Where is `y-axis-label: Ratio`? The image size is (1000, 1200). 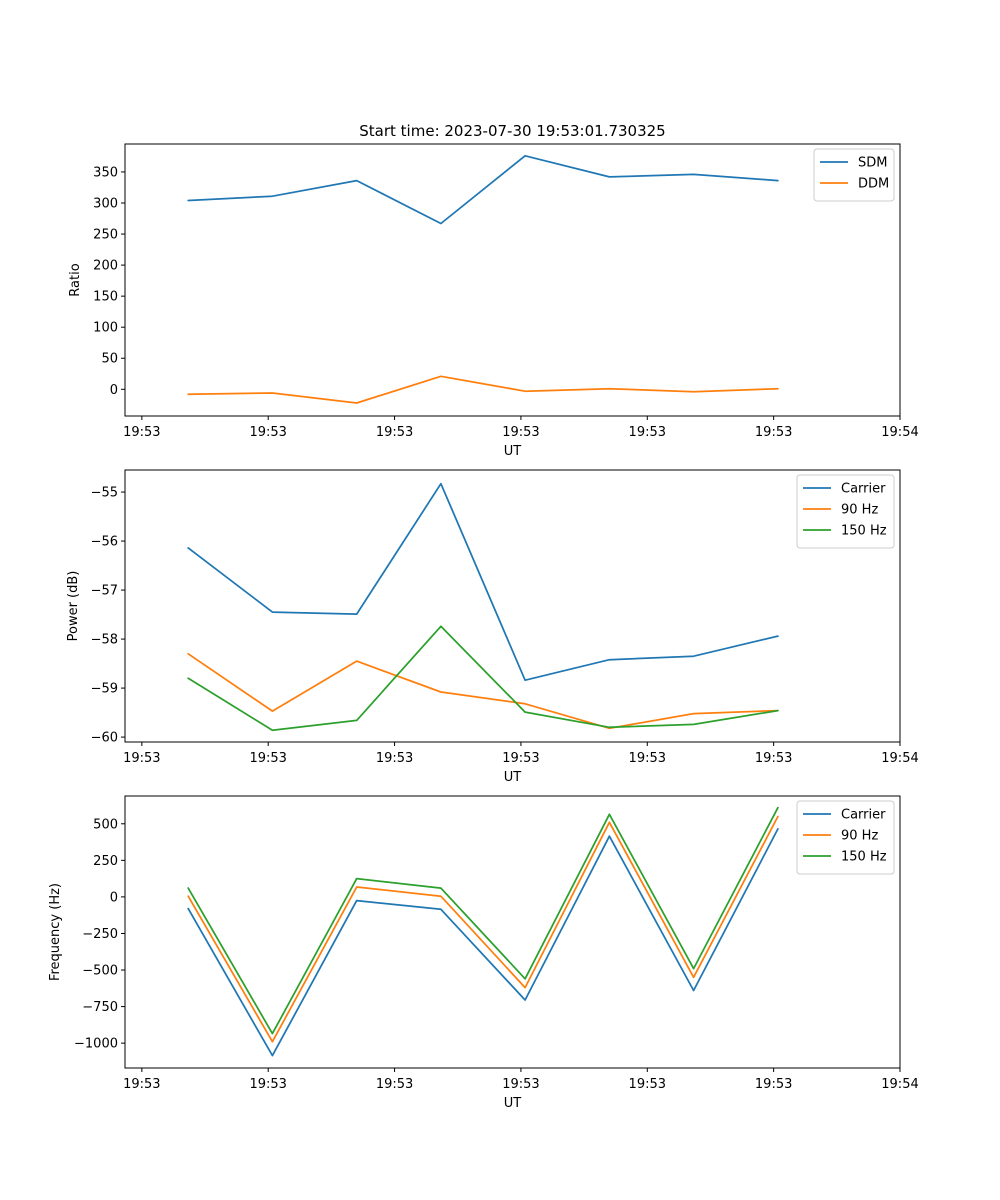
y-axis-label: Ratio is located at coordinates (75, 279).